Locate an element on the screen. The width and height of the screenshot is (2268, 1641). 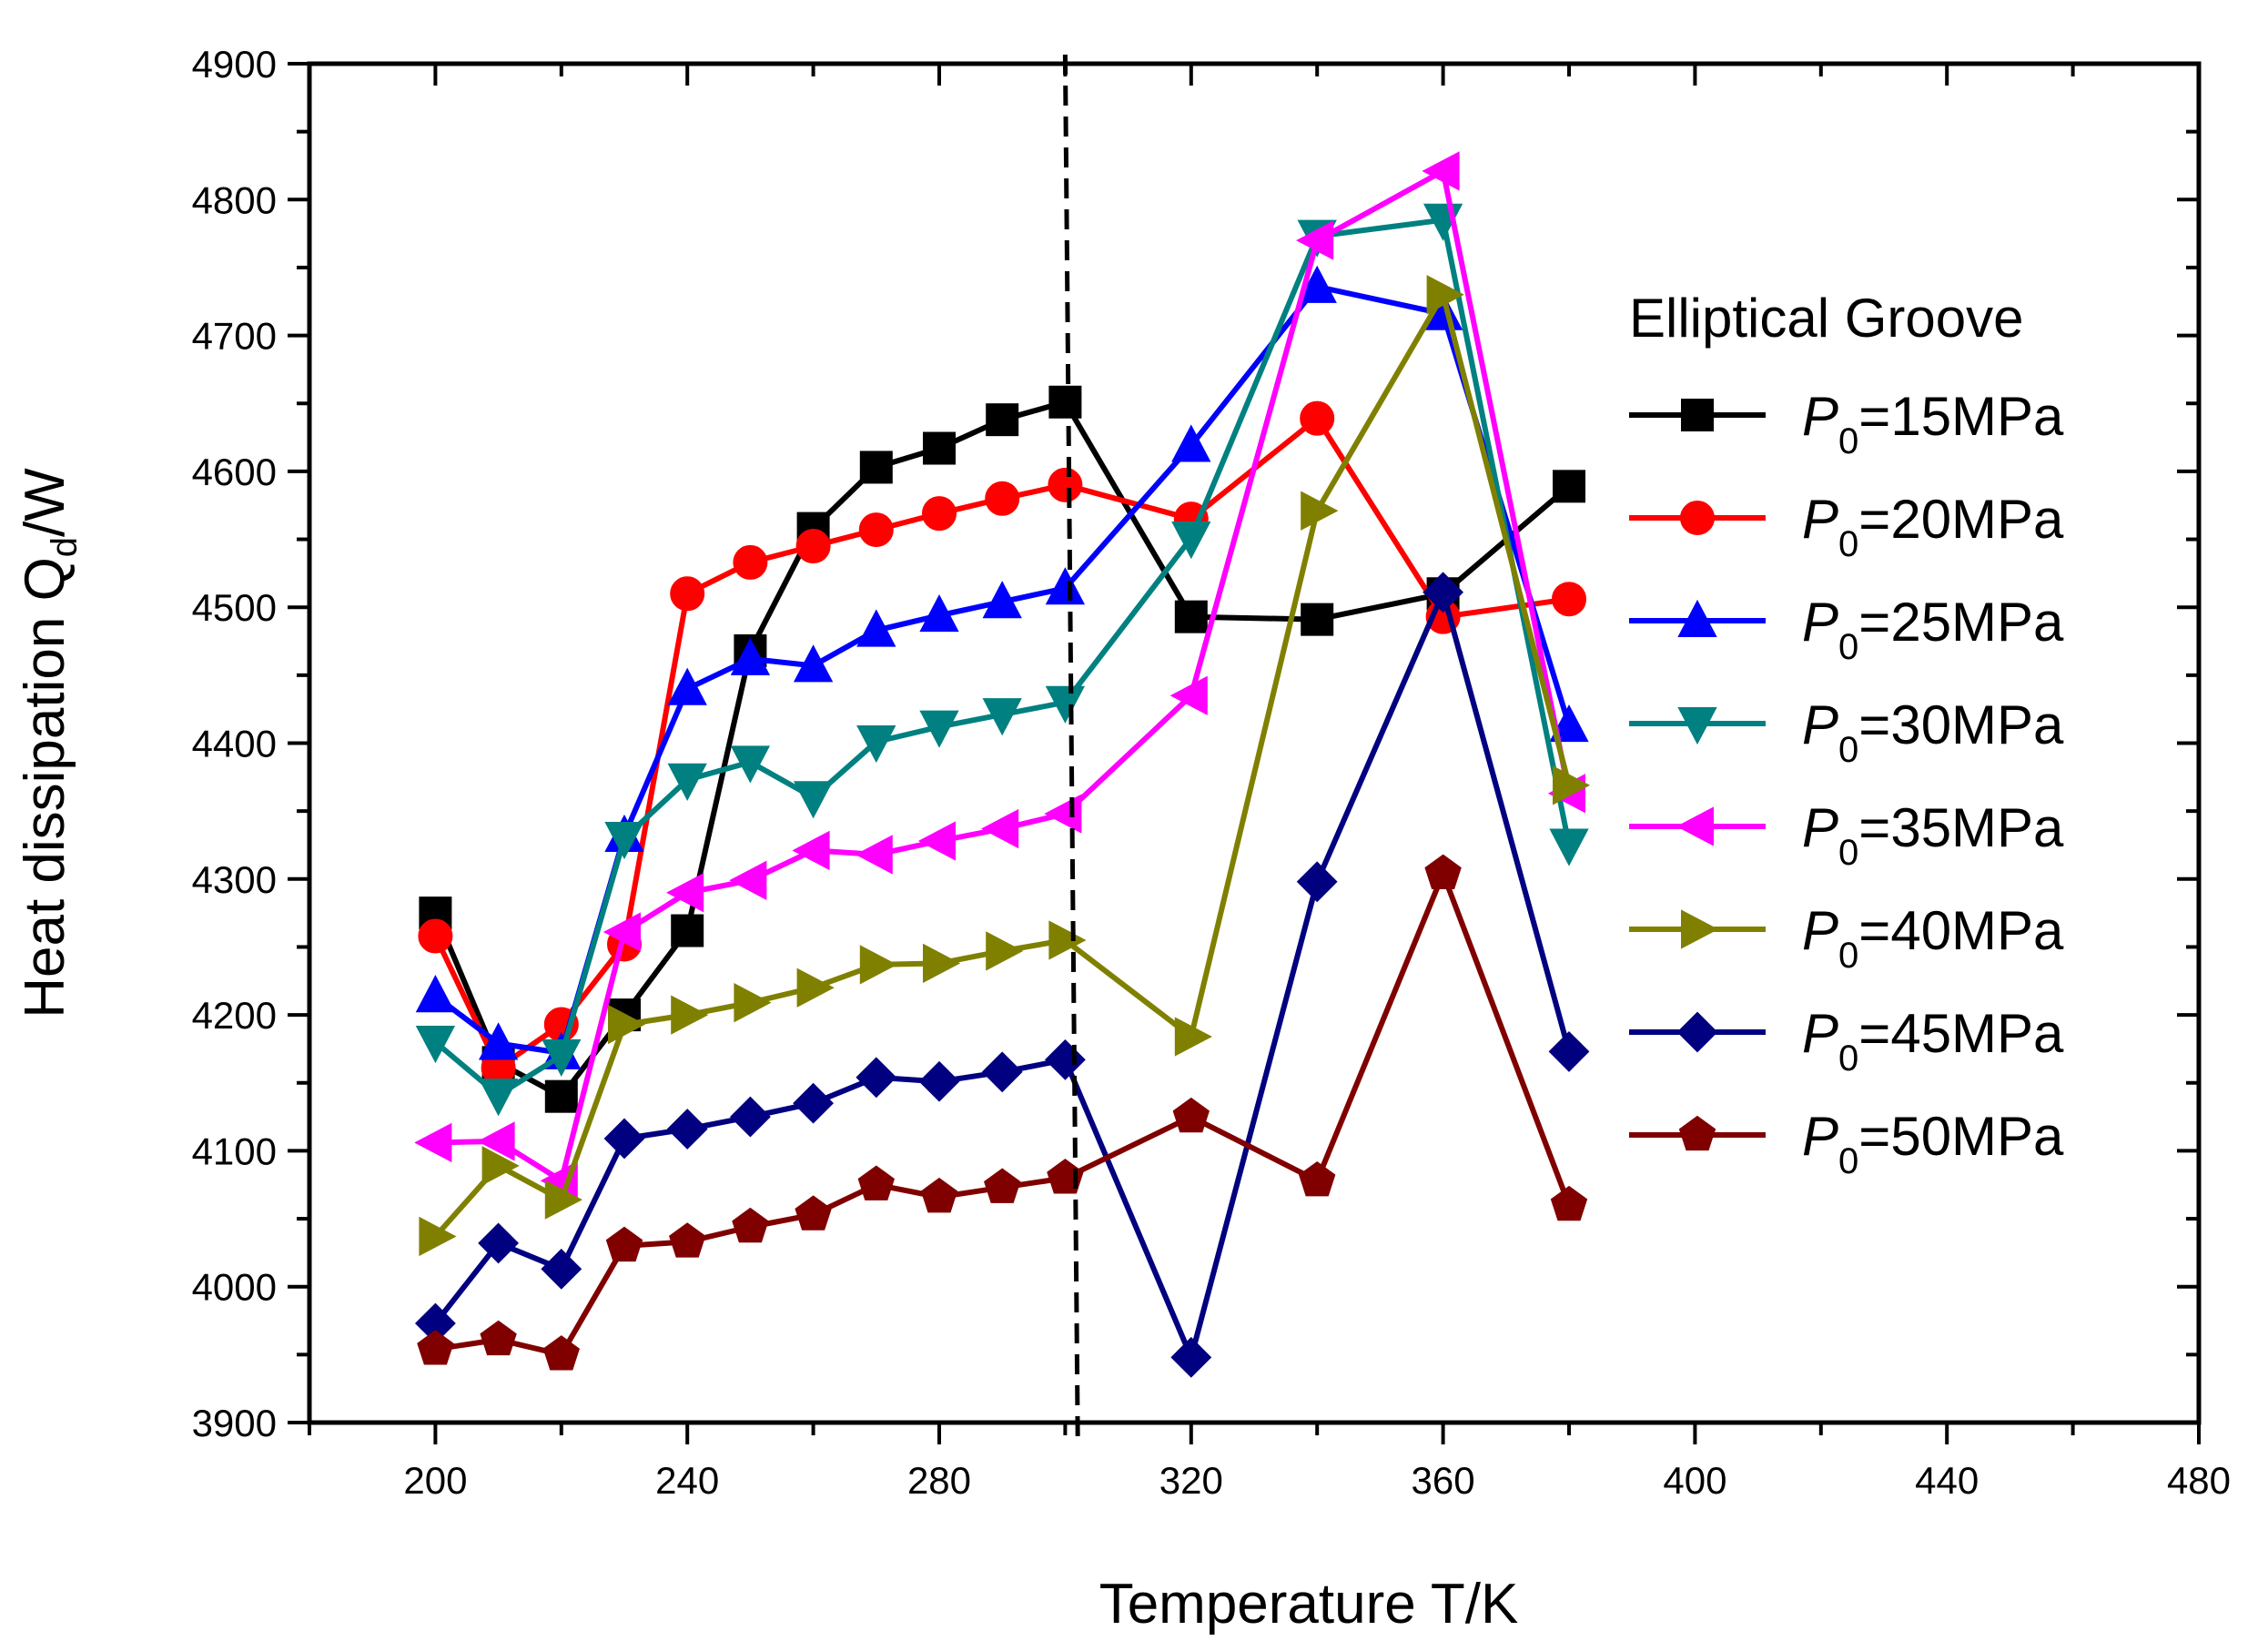
legend-item-7: P0=45MPa is located at coordinates (1846, 1041).